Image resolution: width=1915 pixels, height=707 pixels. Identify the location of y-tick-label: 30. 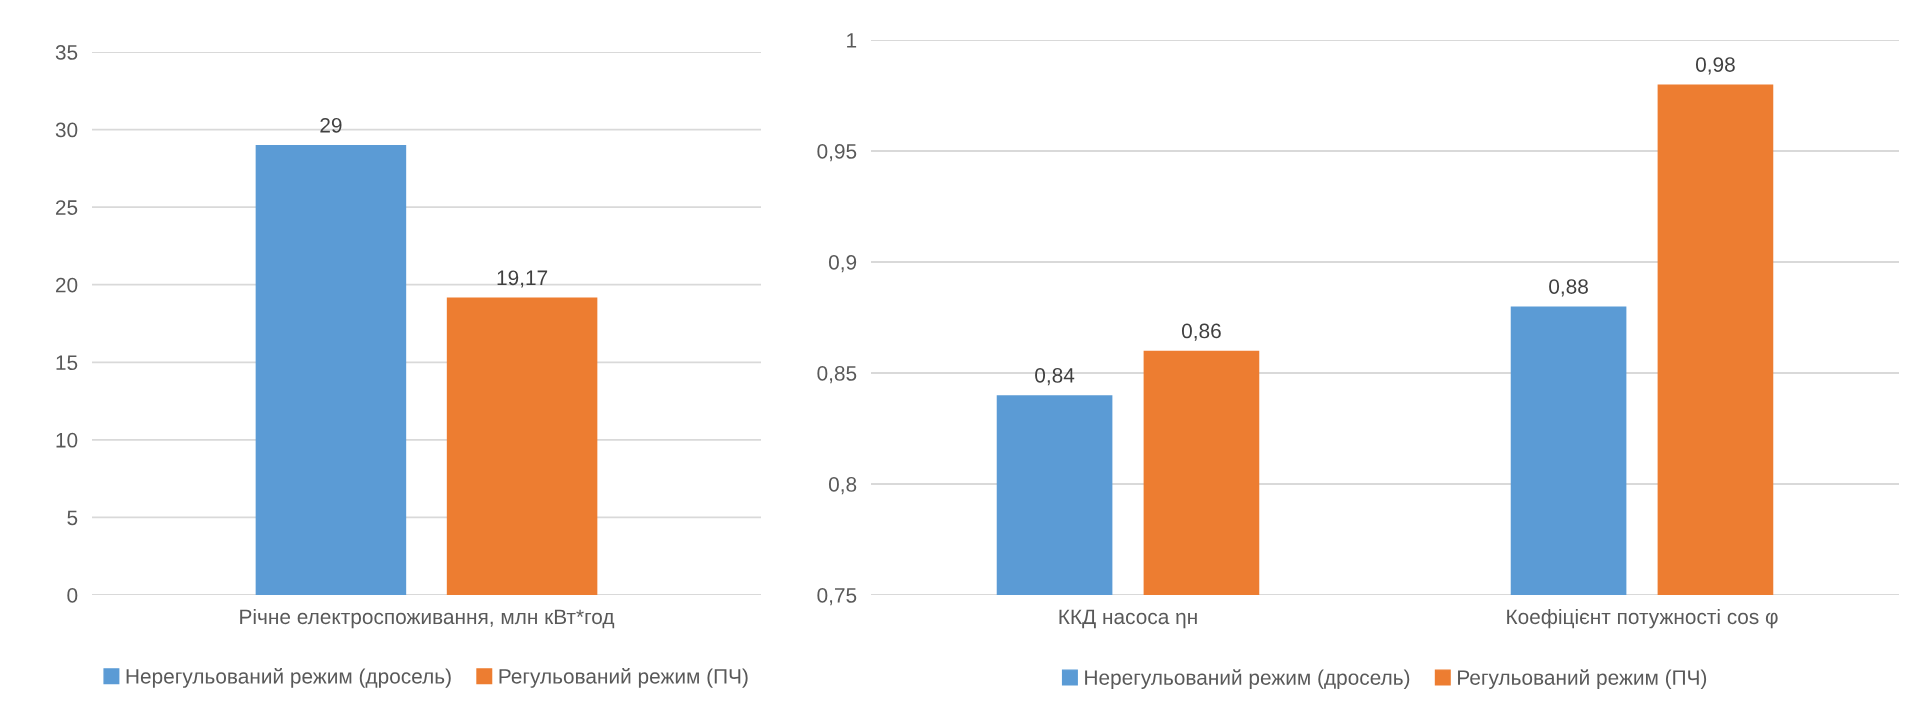
(66, 130).